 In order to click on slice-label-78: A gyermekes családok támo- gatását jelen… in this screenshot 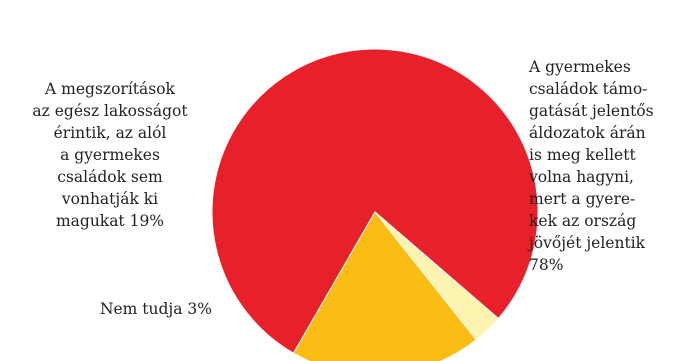, I will do `click(591, 166)`.